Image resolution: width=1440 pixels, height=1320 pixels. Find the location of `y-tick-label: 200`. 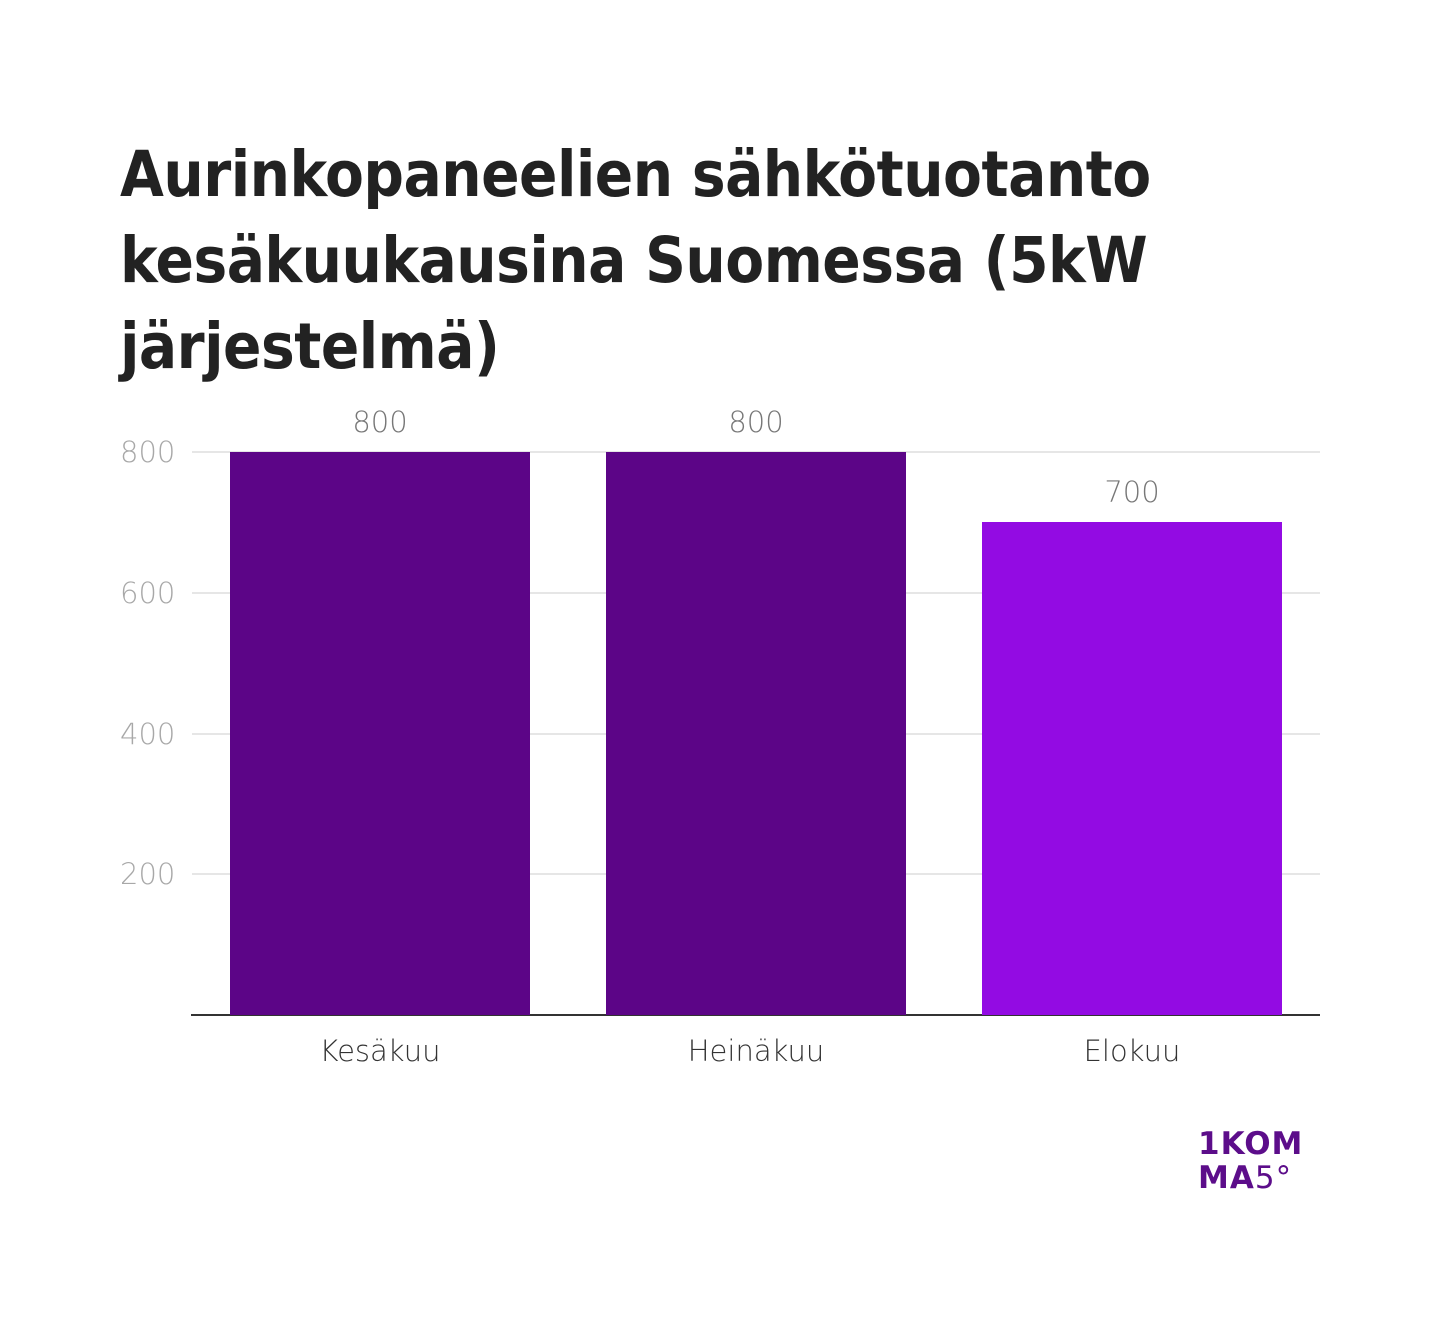

y-tick-label: 200 is located at coordinates (148, 874).